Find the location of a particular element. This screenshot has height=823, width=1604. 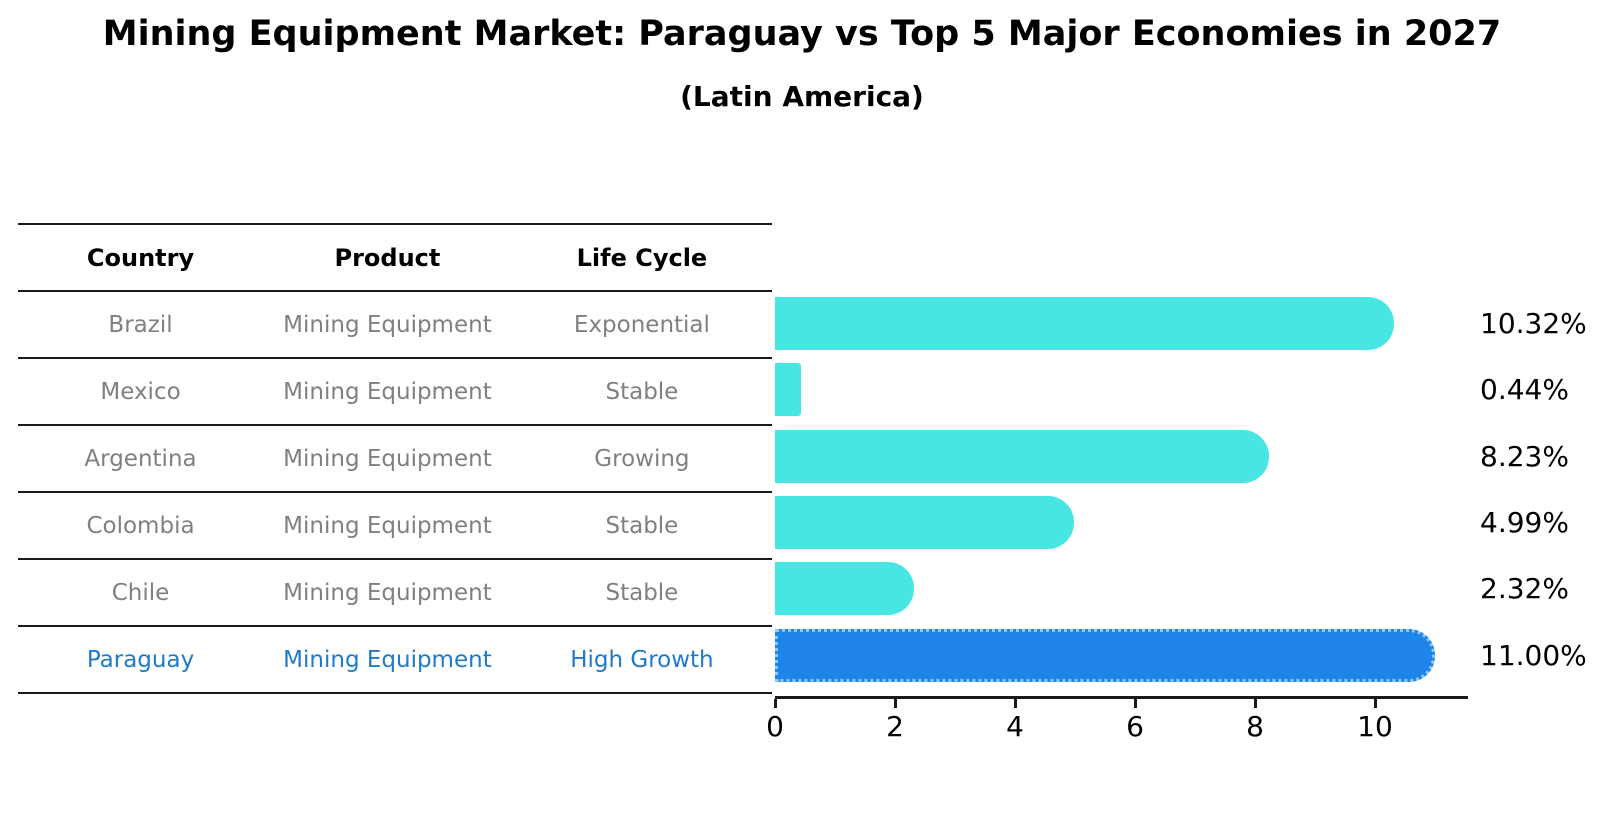

x-tick-label: 2 is located at coordinates (895, 726).